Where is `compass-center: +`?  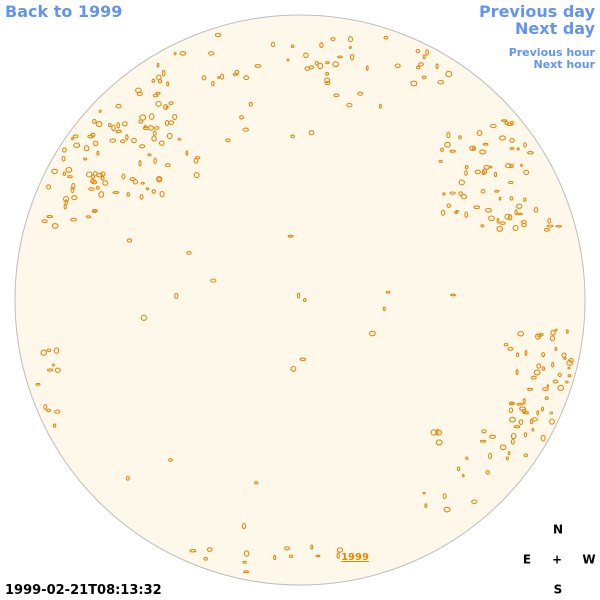 compass-center: + is located at coordinates (557, 560).